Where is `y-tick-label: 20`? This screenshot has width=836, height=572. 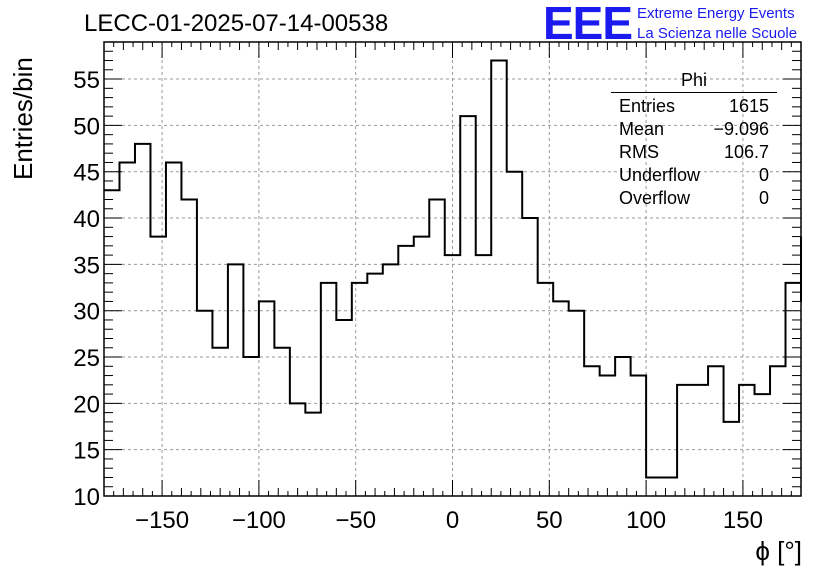
y-tick-label: 20 is located at coordinates (86, 404).